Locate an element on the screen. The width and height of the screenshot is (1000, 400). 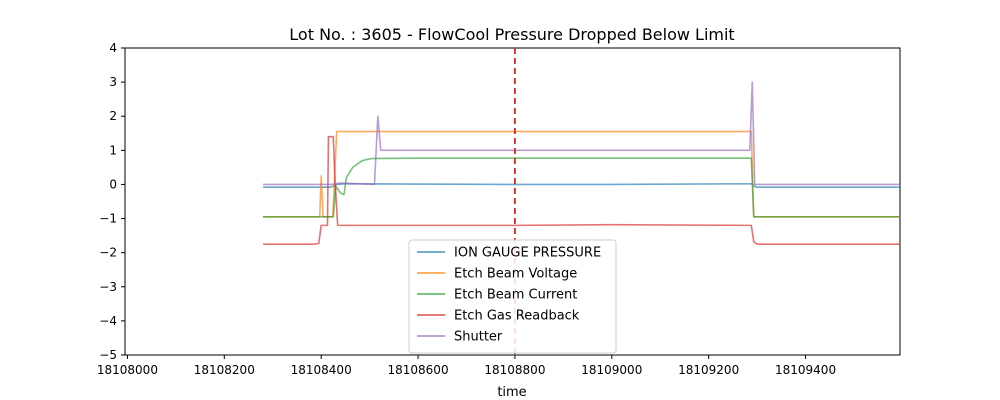
y-tick-label: −4 is located at coordinates (108, 321).